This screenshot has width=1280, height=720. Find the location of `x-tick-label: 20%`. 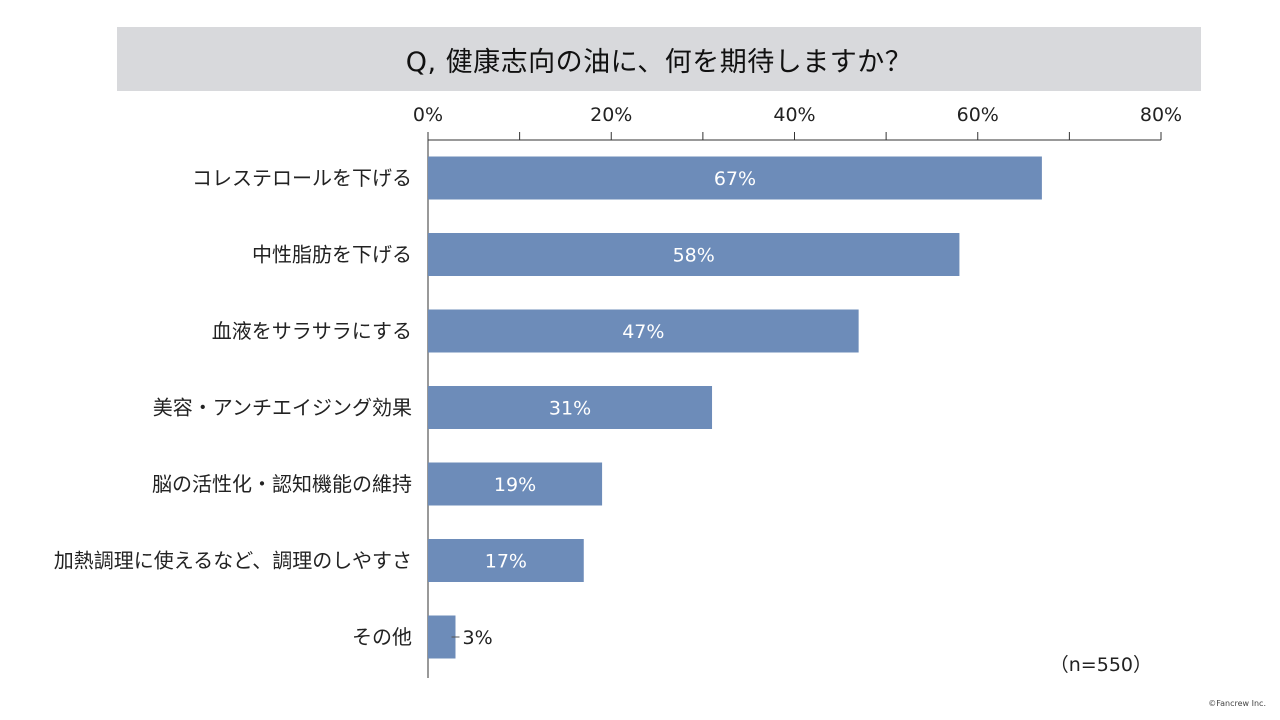

x-tick-label: 20% is located at coordinates (611, 115).